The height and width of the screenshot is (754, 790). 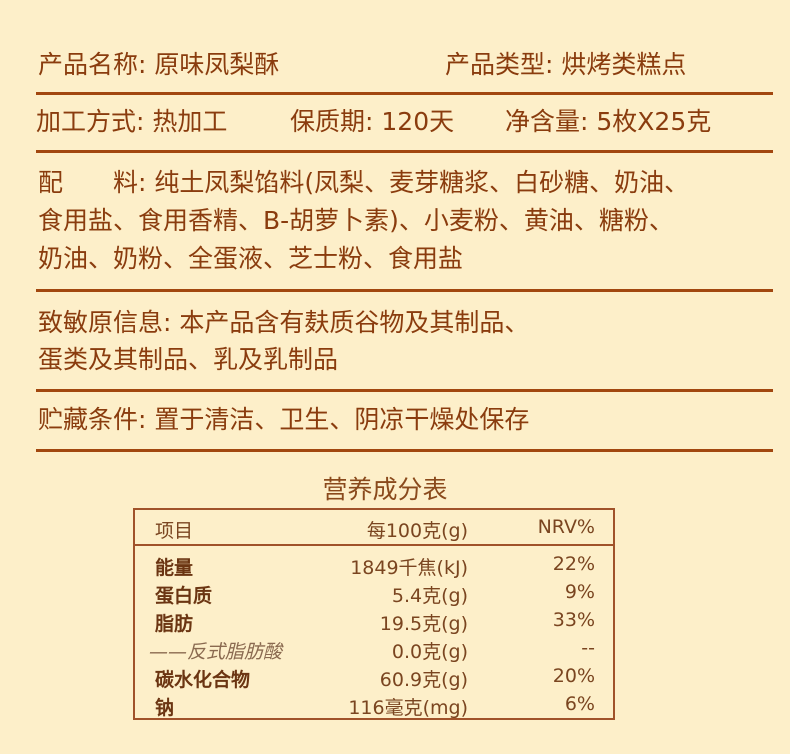 What do you see at coordinates (374, 648) in the screenshot?
I see `table-row: ——反式脂肪酸 0.0克(g) --` at bounding box center [374, 648].